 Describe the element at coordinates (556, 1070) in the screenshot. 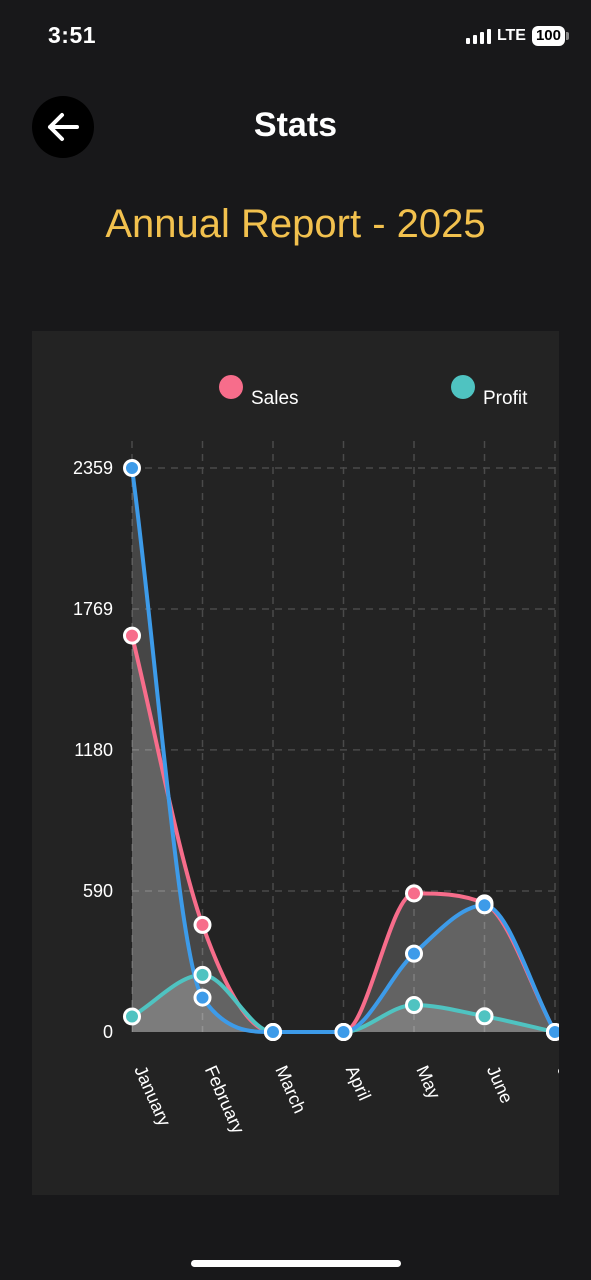

I see `x-tick-label: J` at that location.